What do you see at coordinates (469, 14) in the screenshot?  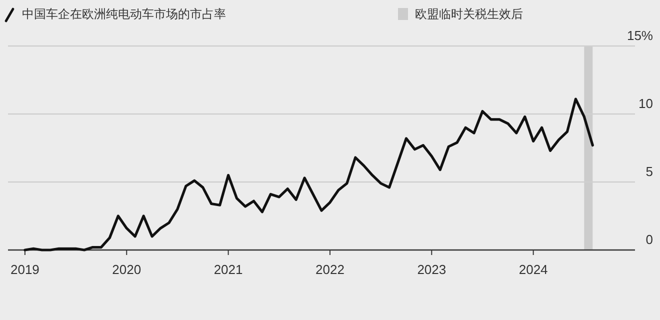 I see `legend-label: 欧盟临时关税生效后` at bounding box center [469, 14].